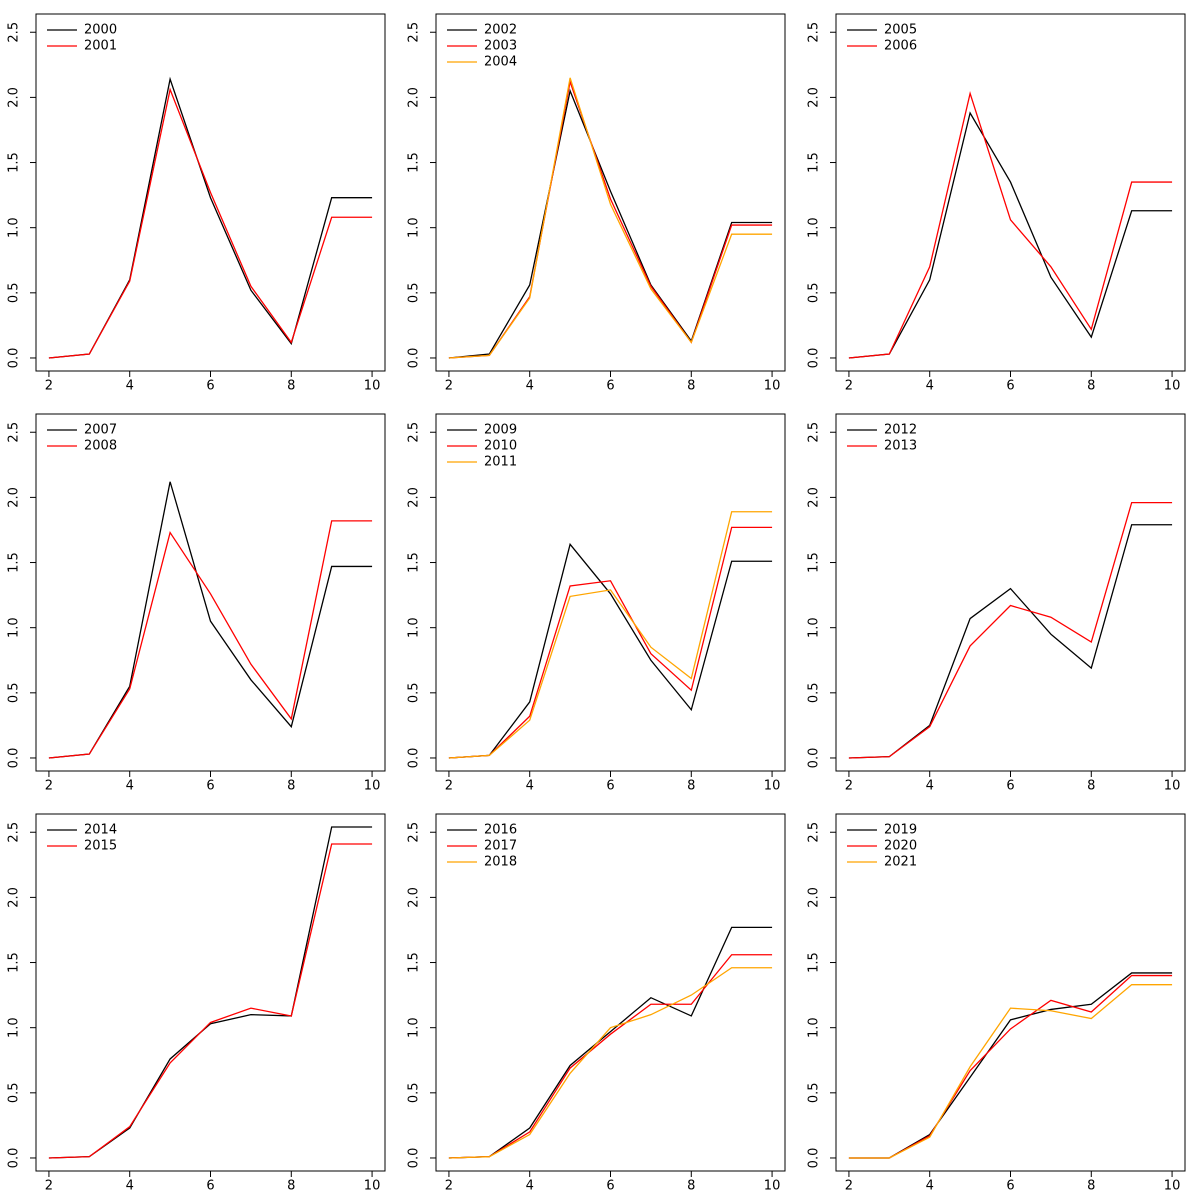 The height and width of the screenshot is (1200, 1200). Describe the element at coordinates (500, 62) in the screenshot. I see `legend-label: 2004` at that location.